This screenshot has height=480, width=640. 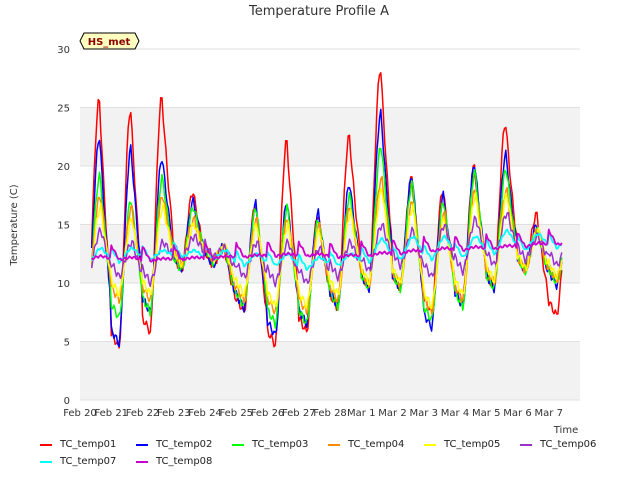 I want to click on site-badge-label: HS_met, so click(x=109, y=42).